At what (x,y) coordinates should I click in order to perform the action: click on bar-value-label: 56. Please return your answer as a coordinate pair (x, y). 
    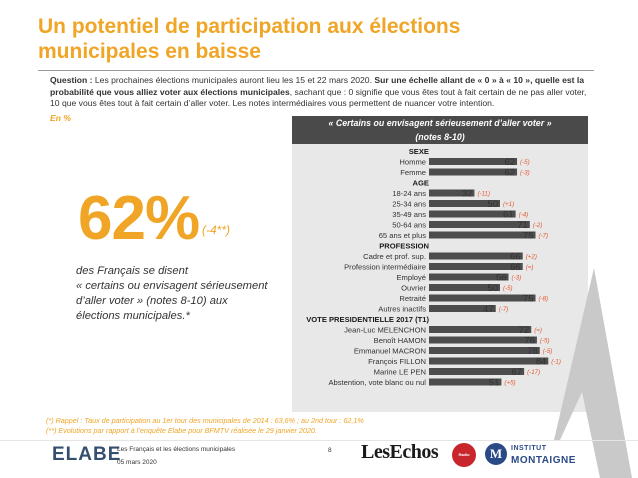
    Looking at the image, I should click on (501, 278).